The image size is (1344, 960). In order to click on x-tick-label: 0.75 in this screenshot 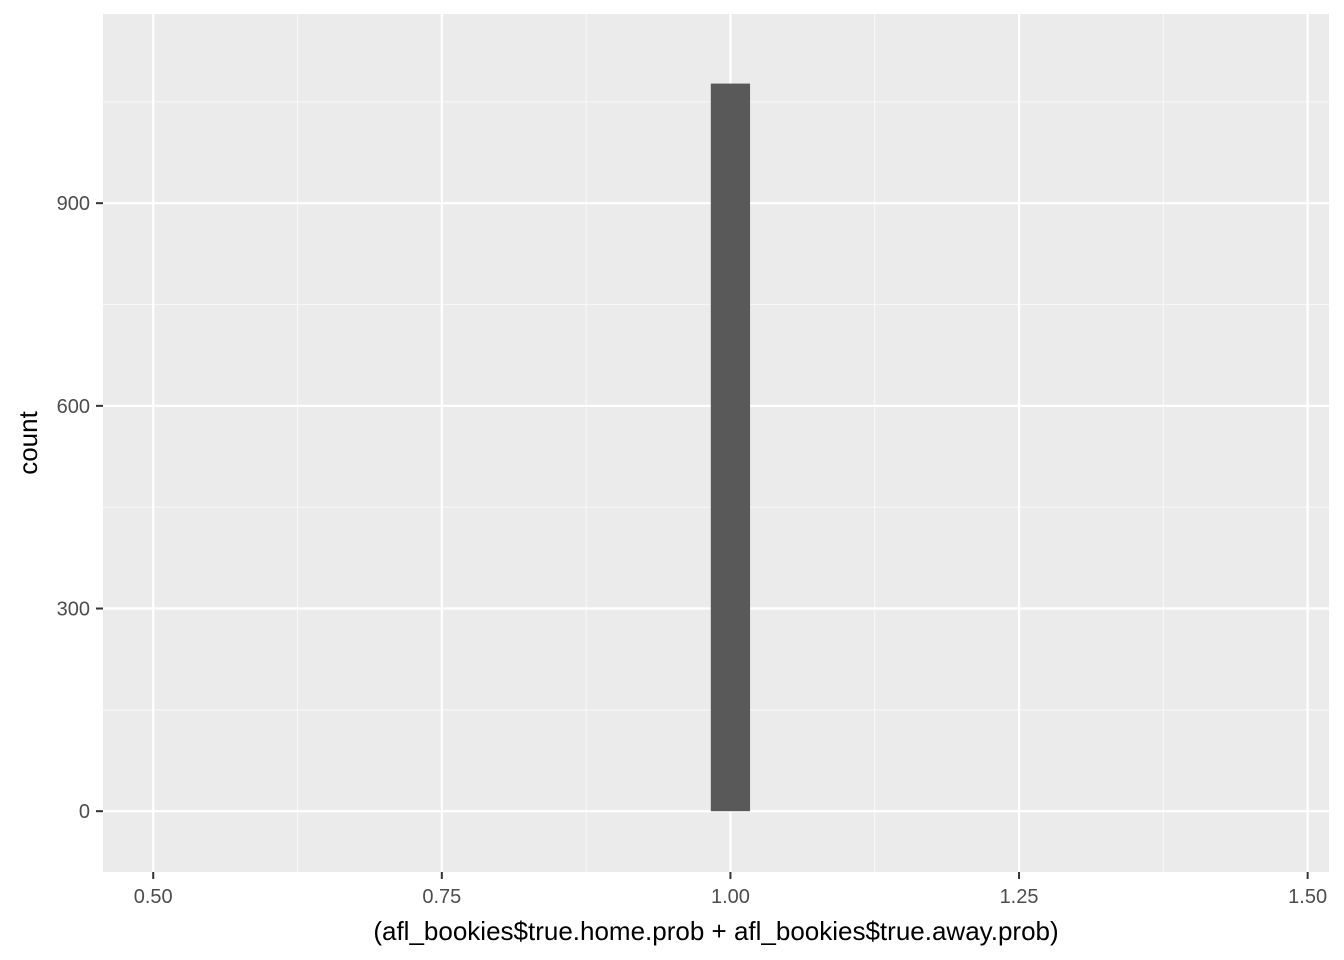, I will do `click(441, 897)`.